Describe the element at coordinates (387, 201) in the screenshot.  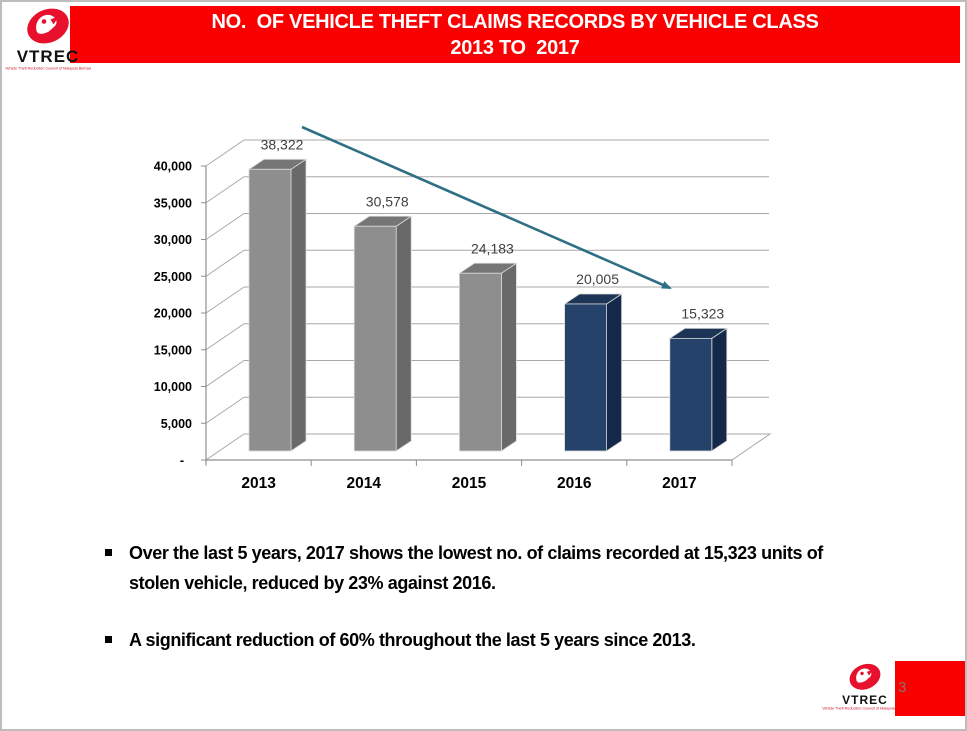
I see `bar-value-label: 30,578` at that location.